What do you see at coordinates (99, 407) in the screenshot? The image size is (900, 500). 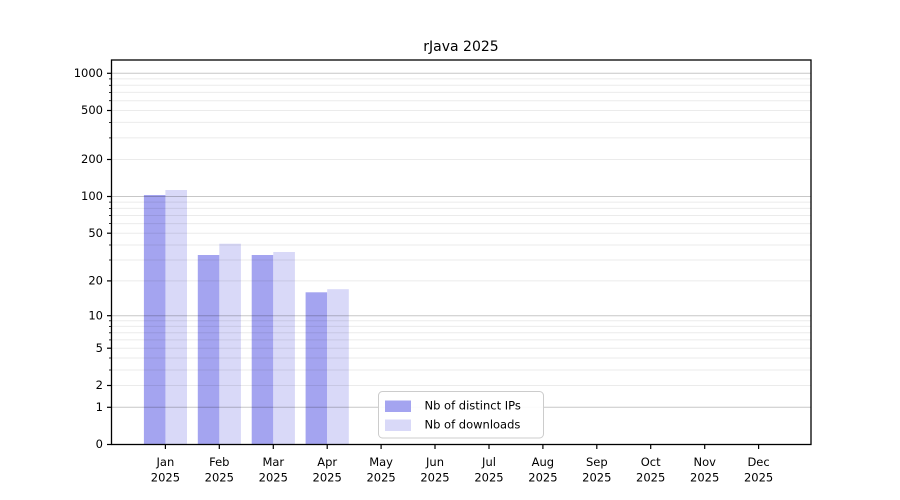 I see `y-tick-label: 1` at bounding box center [99, 407].